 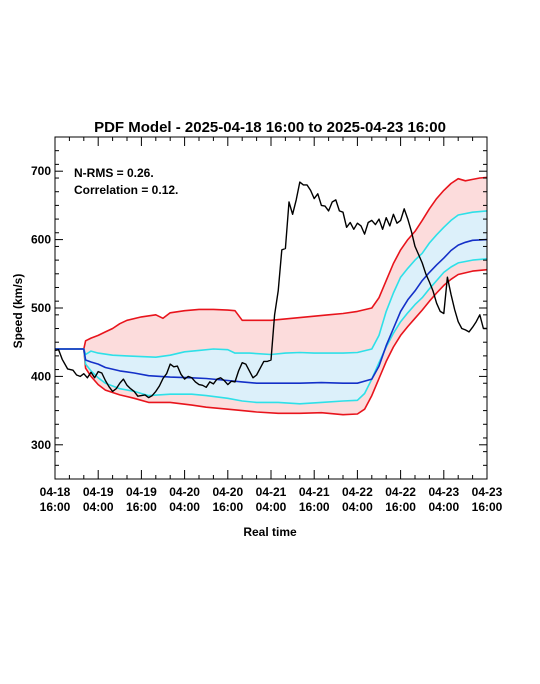 I want to click on correlation-annotation: Correlation = 0.12., so click(x=126, y=190).